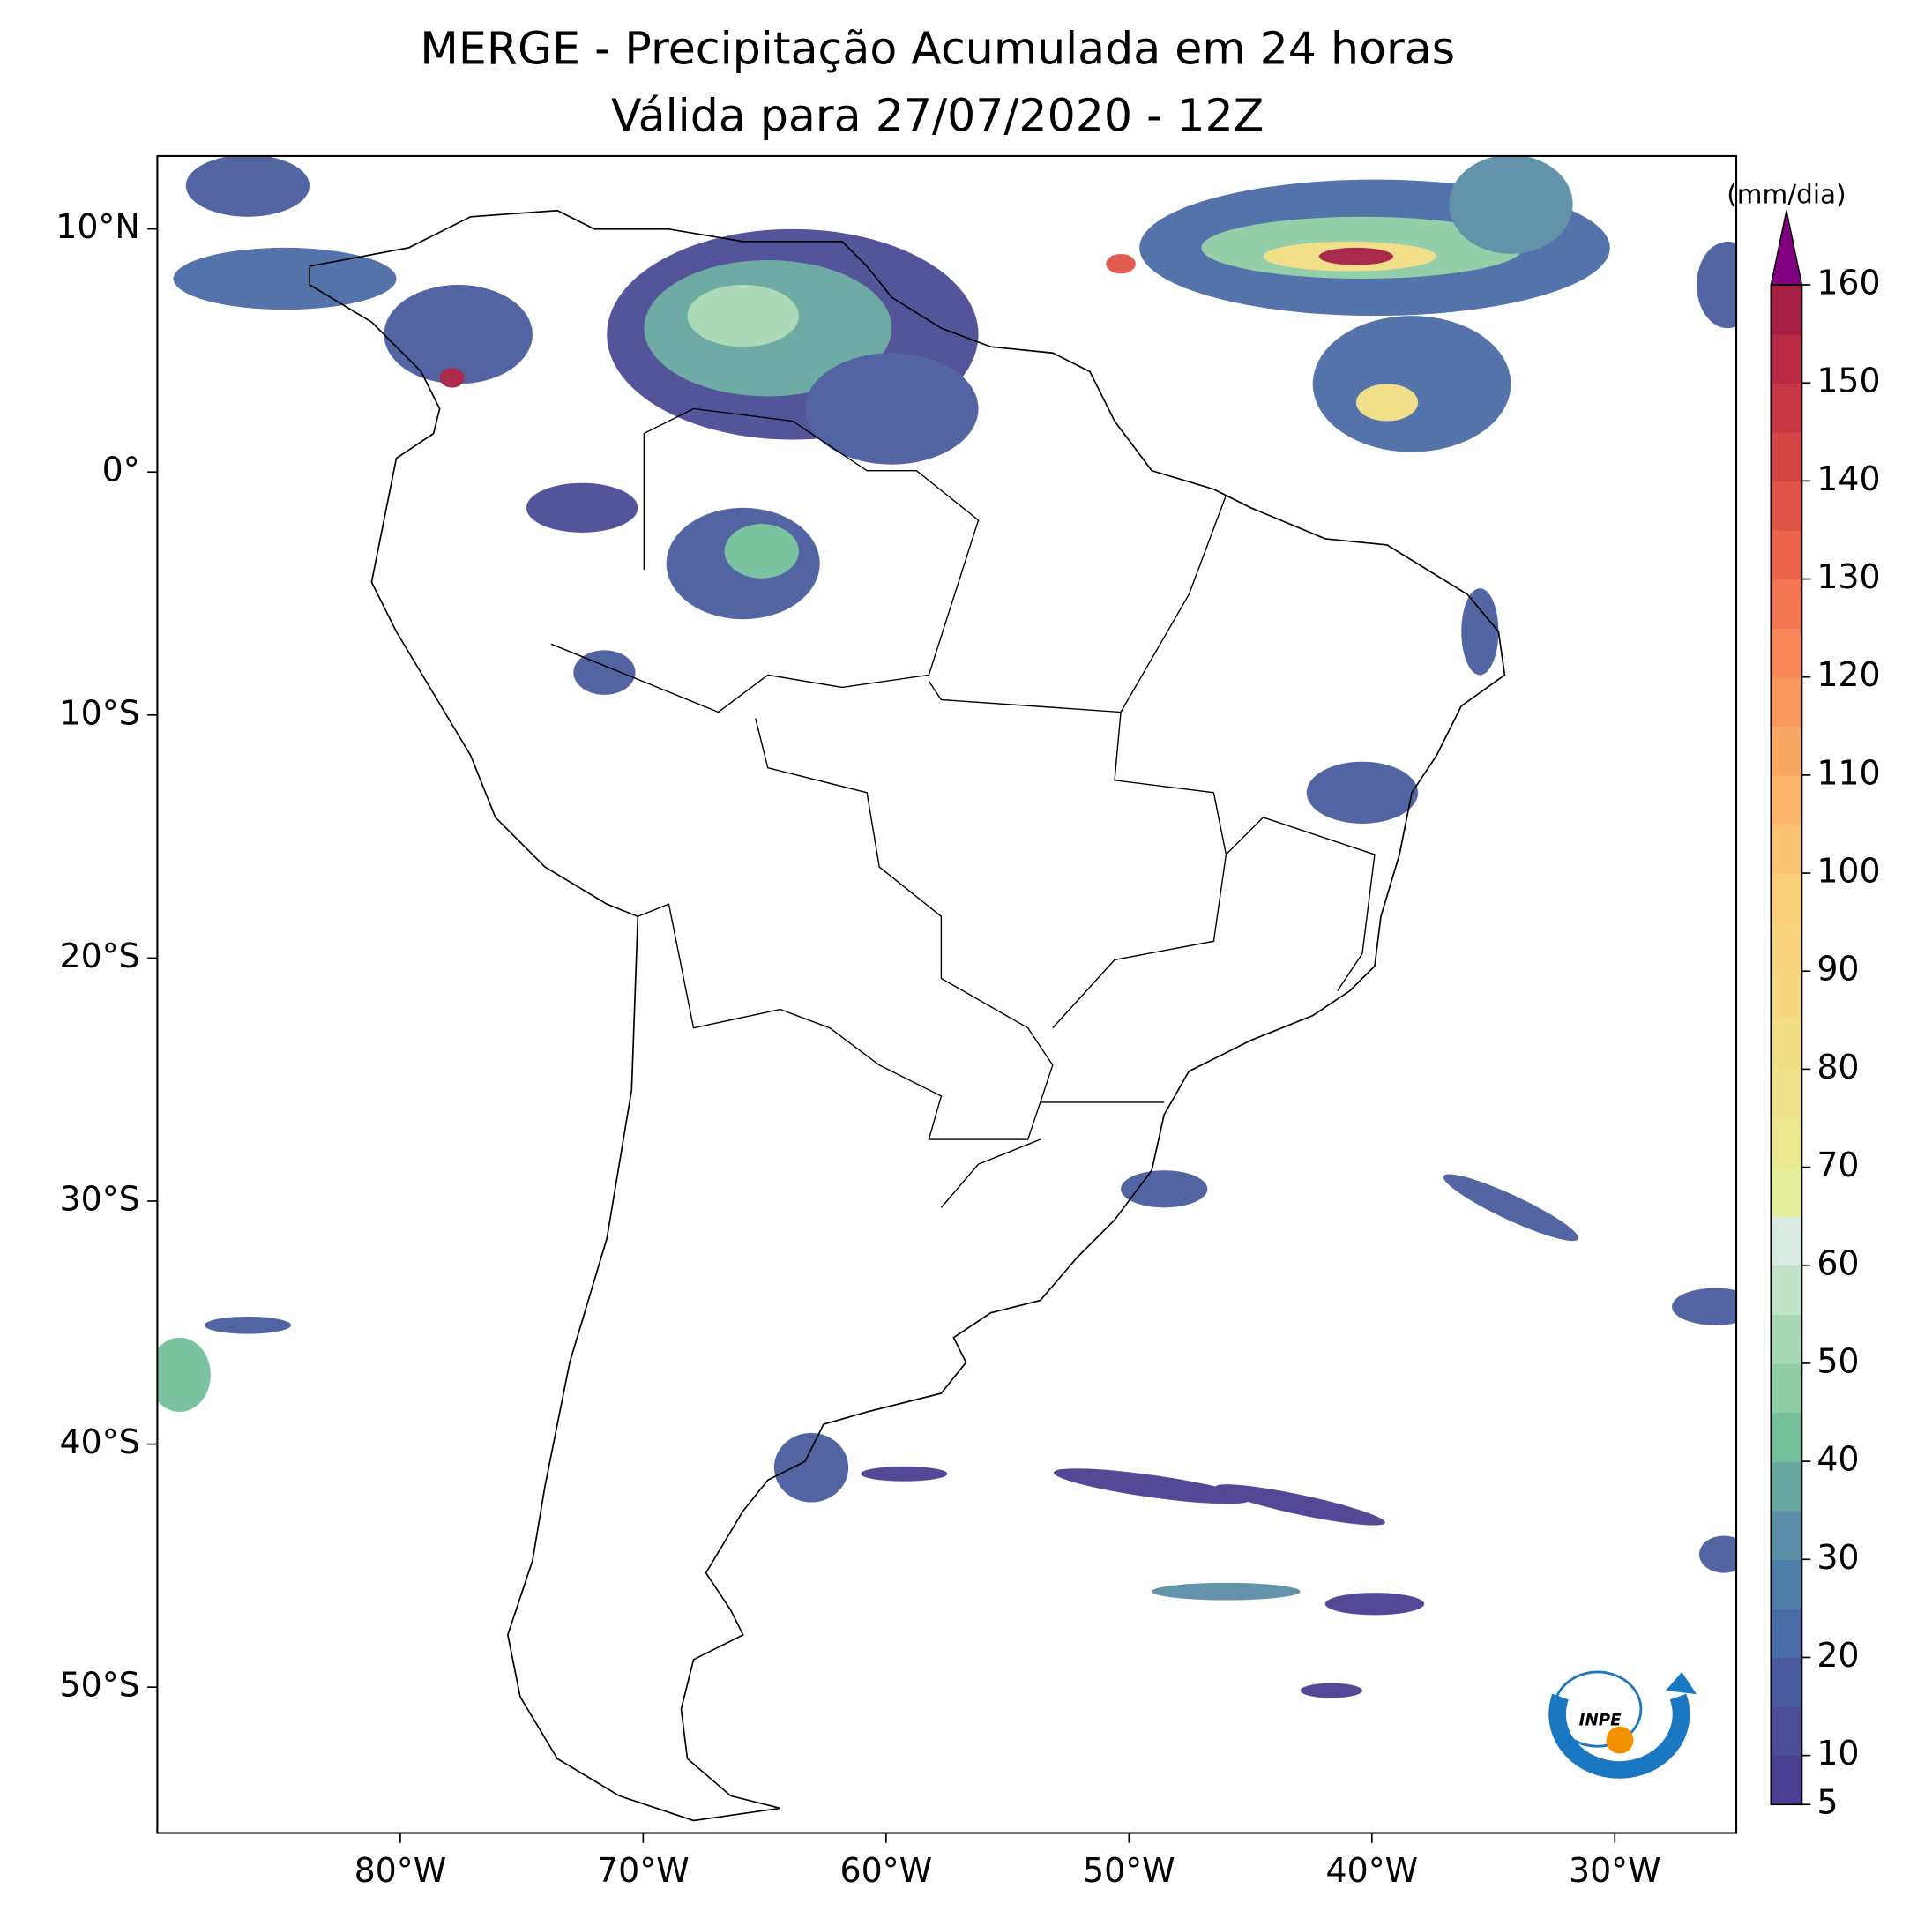 This screenshot has height=1911, width=1932. What do you see at coordinates (886, 1871) in the screenshot?
I see `x-tick-label: 60°W` at bounding box center [886, 1871].